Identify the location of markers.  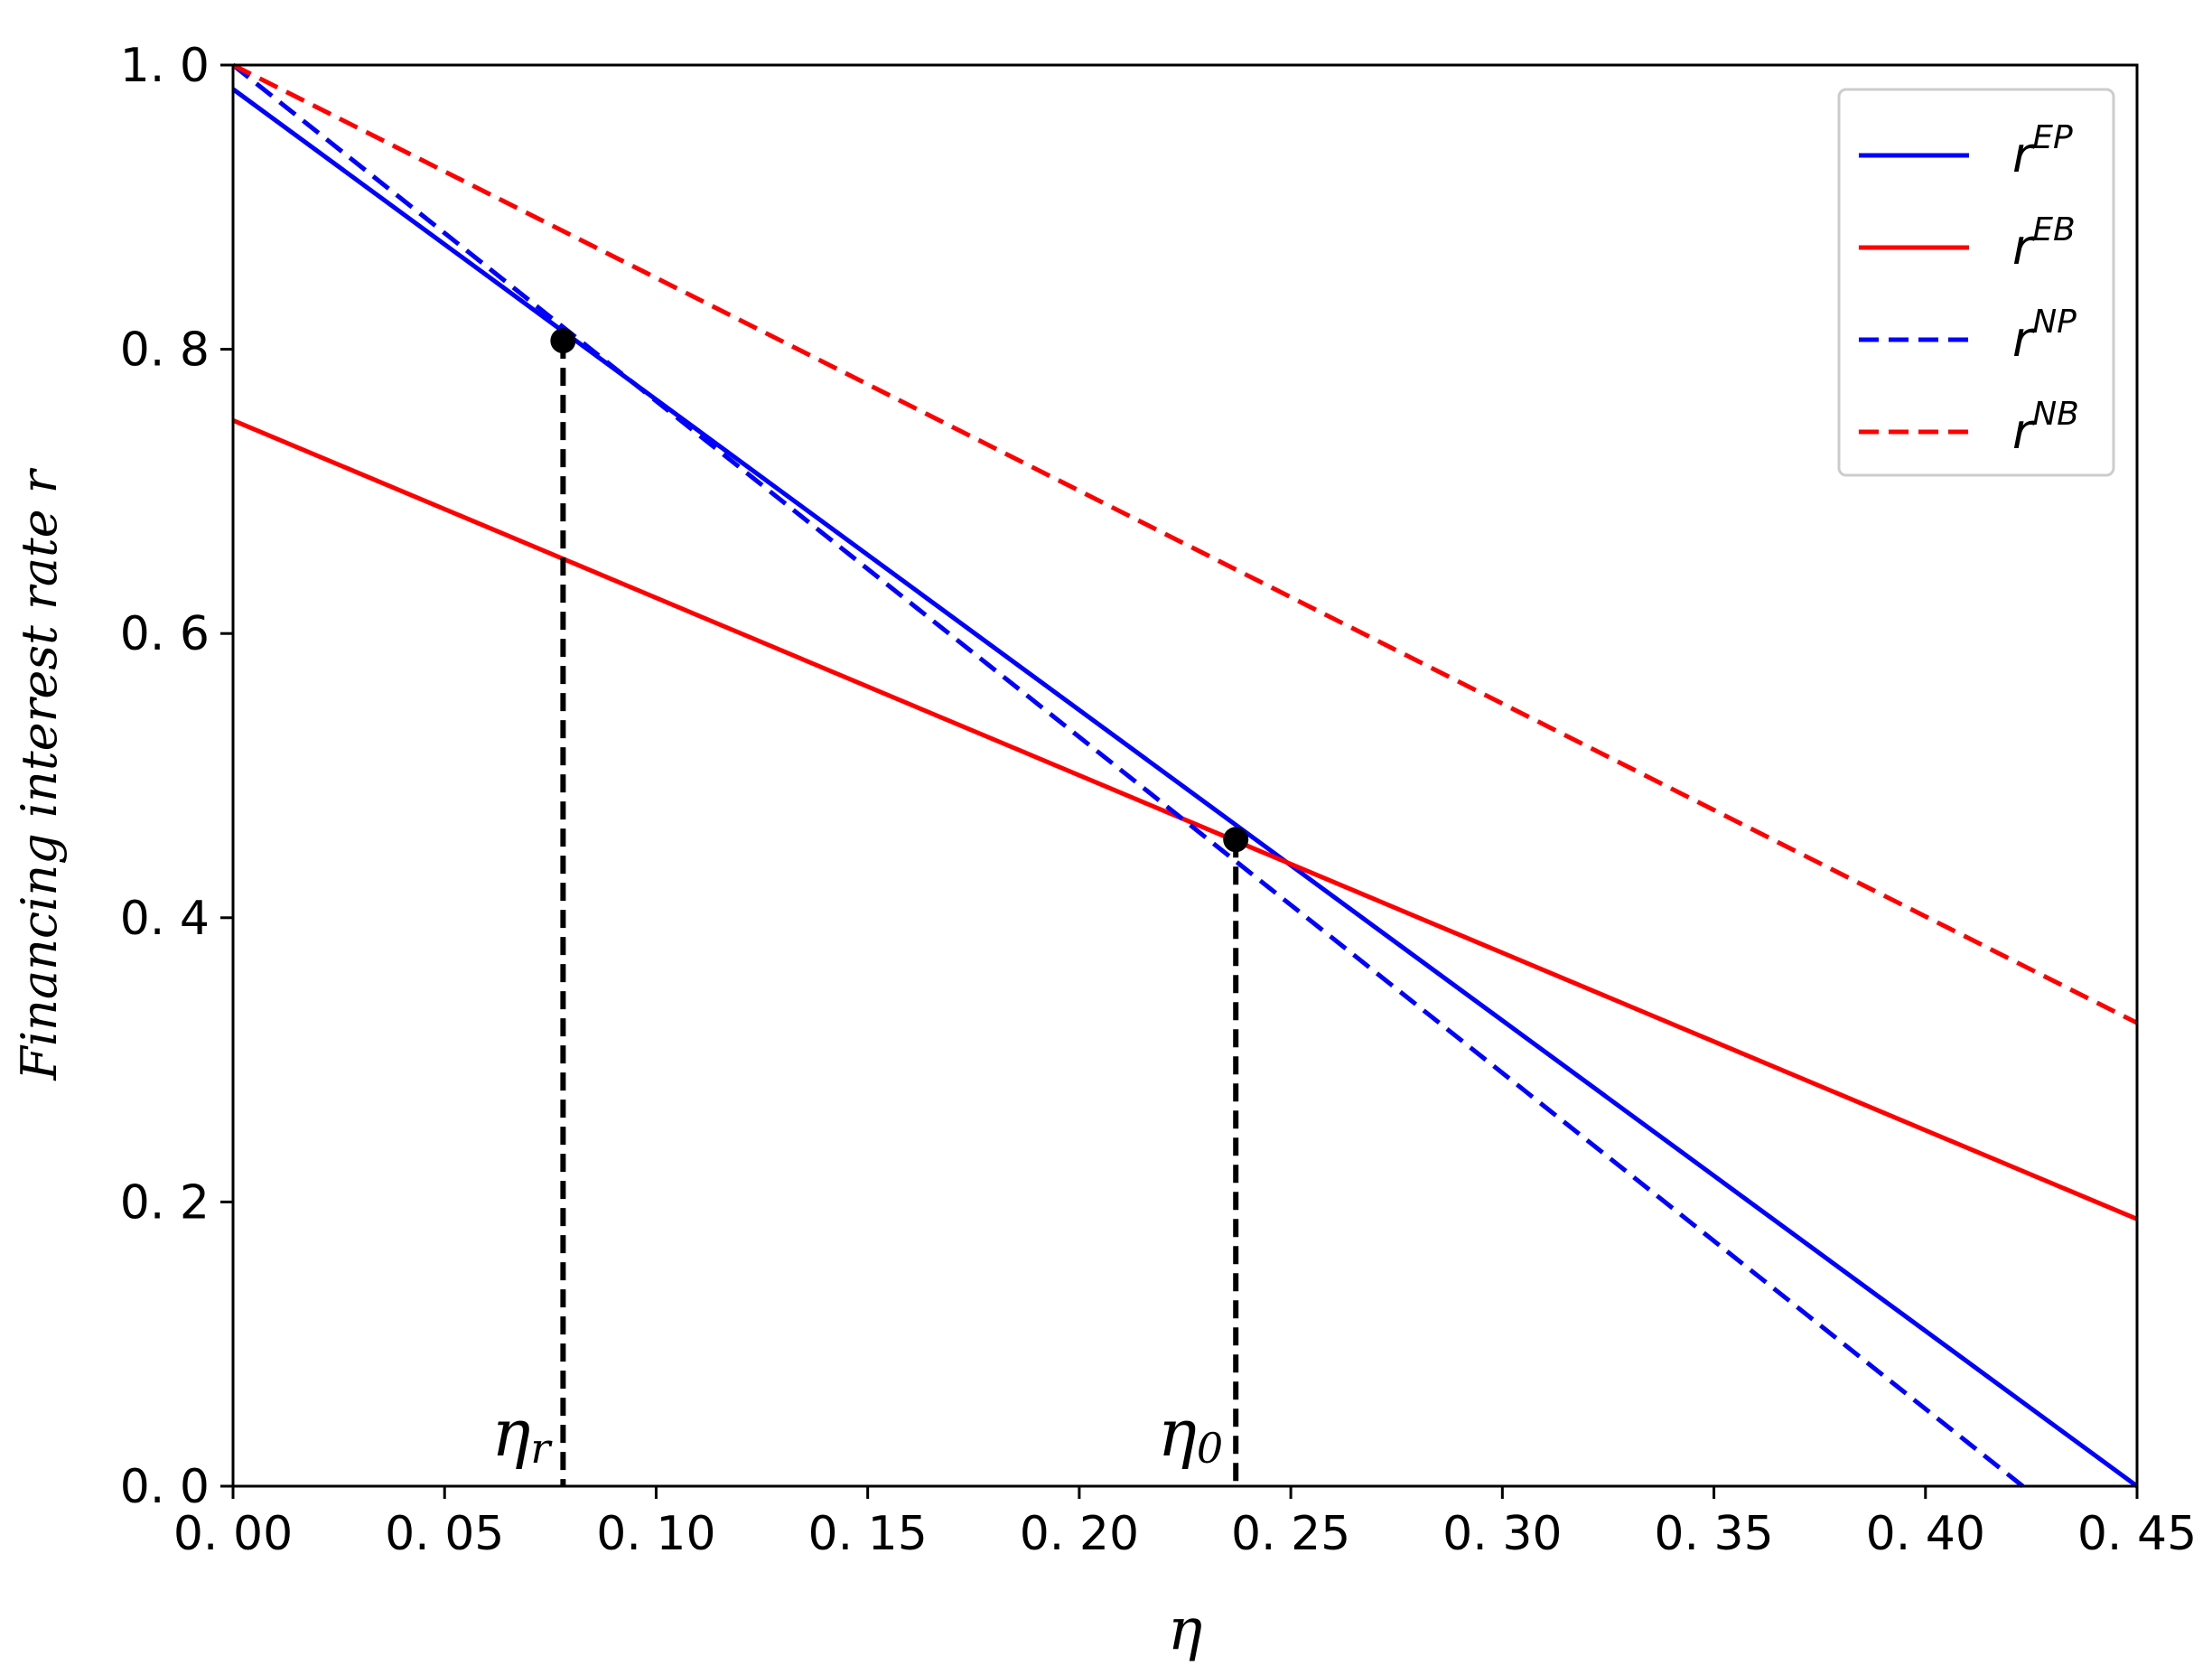
(900, 590).